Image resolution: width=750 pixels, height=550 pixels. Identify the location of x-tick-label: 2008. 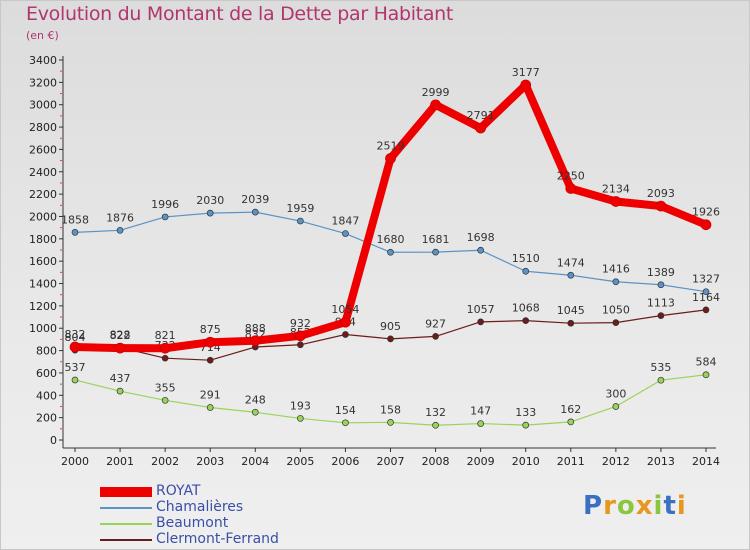
(436, 461).